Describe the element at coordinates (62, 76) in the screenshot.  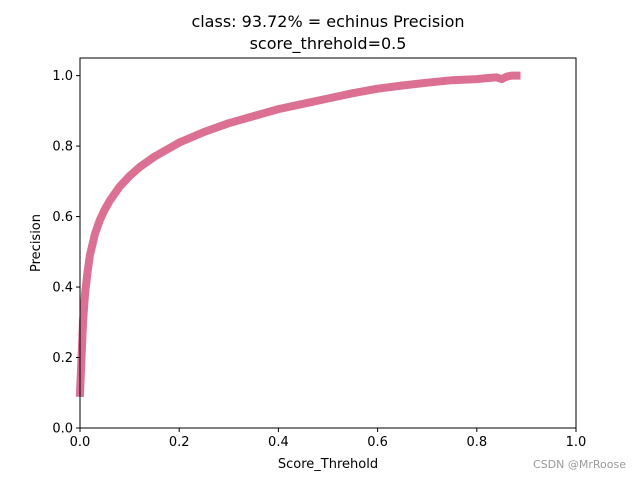
I see `y-tick-label: 1.0` at that location.